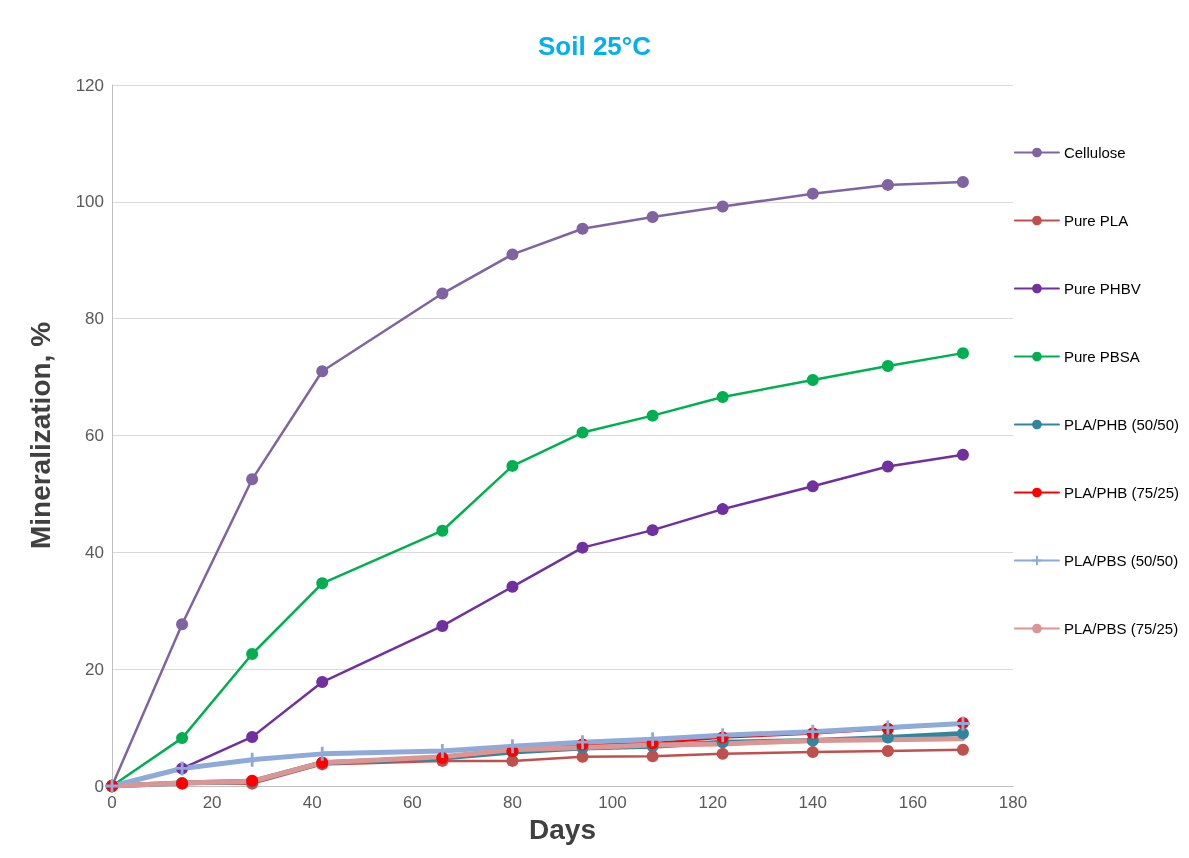 Image resolution: width=1189 pixels, height=858 pixels. Describe the element at coordinates (1121, 560) in the screenshot. I see `legend-label: PLA/PBS (50/50)` at that location.